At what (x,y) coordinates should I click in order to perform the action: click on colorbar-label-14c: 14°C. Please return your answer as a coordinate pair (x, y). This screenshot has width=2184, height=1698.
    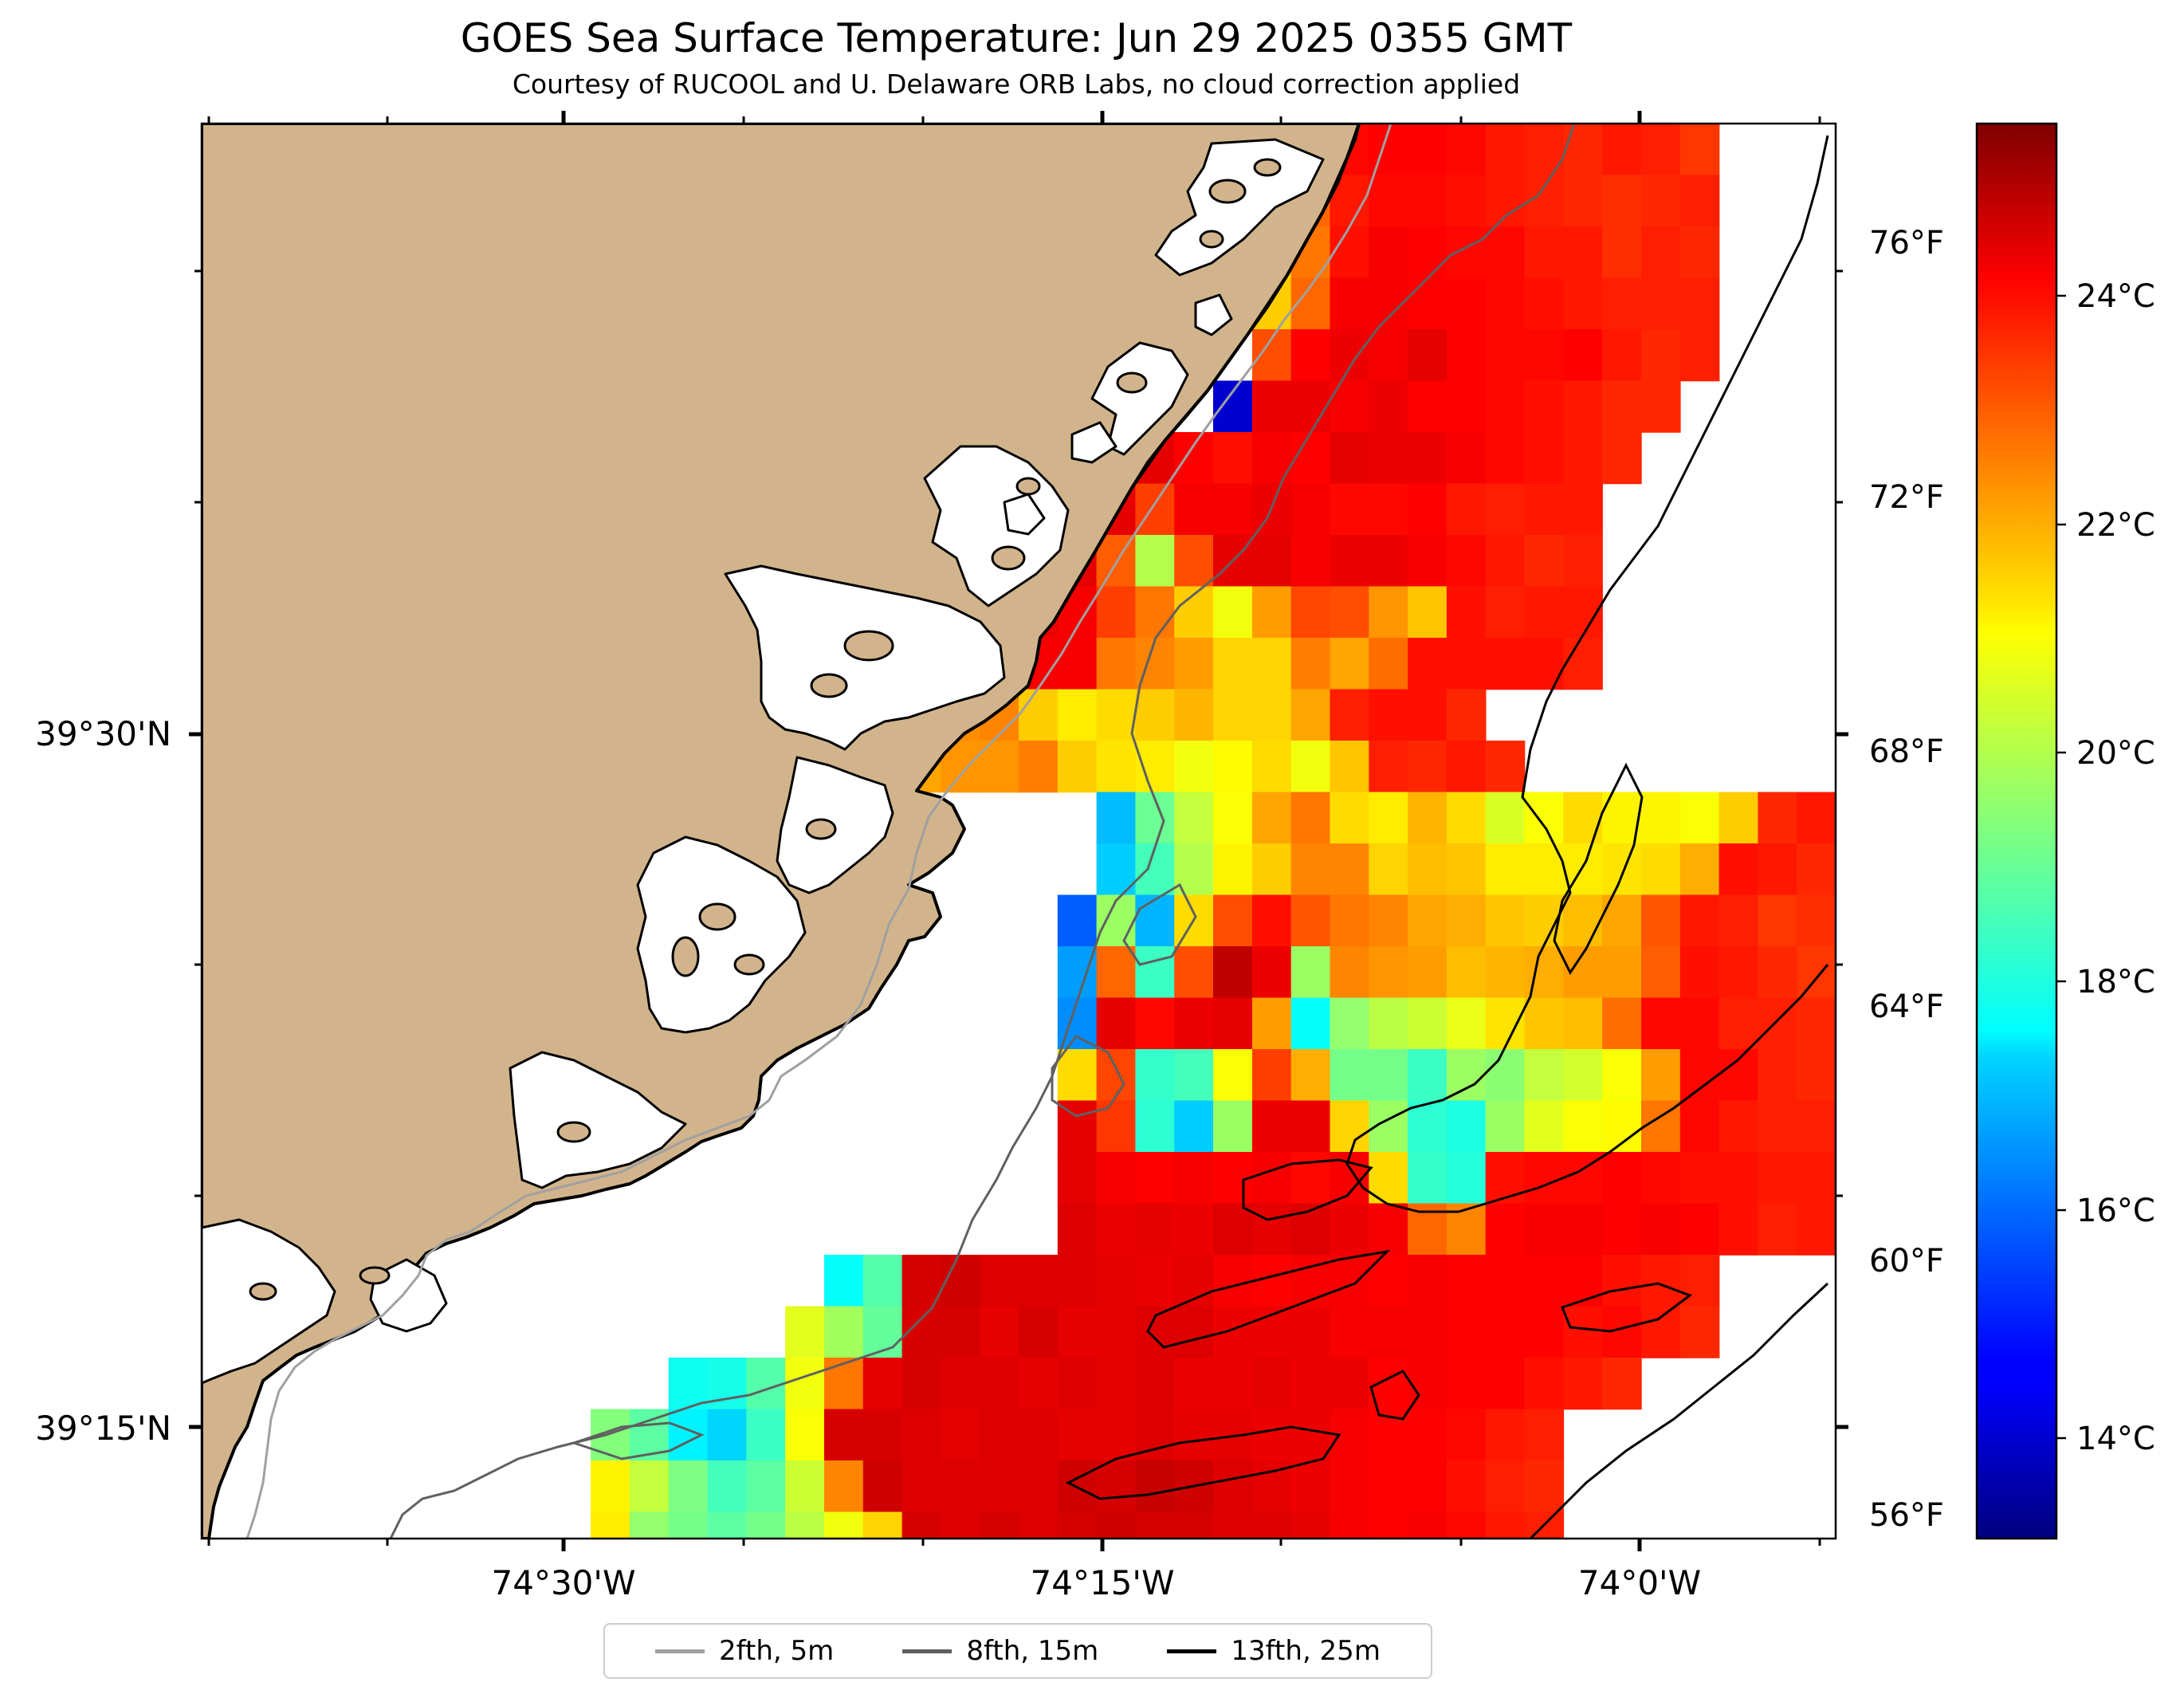
    Looking at the image, I should click on (2115, 1439).